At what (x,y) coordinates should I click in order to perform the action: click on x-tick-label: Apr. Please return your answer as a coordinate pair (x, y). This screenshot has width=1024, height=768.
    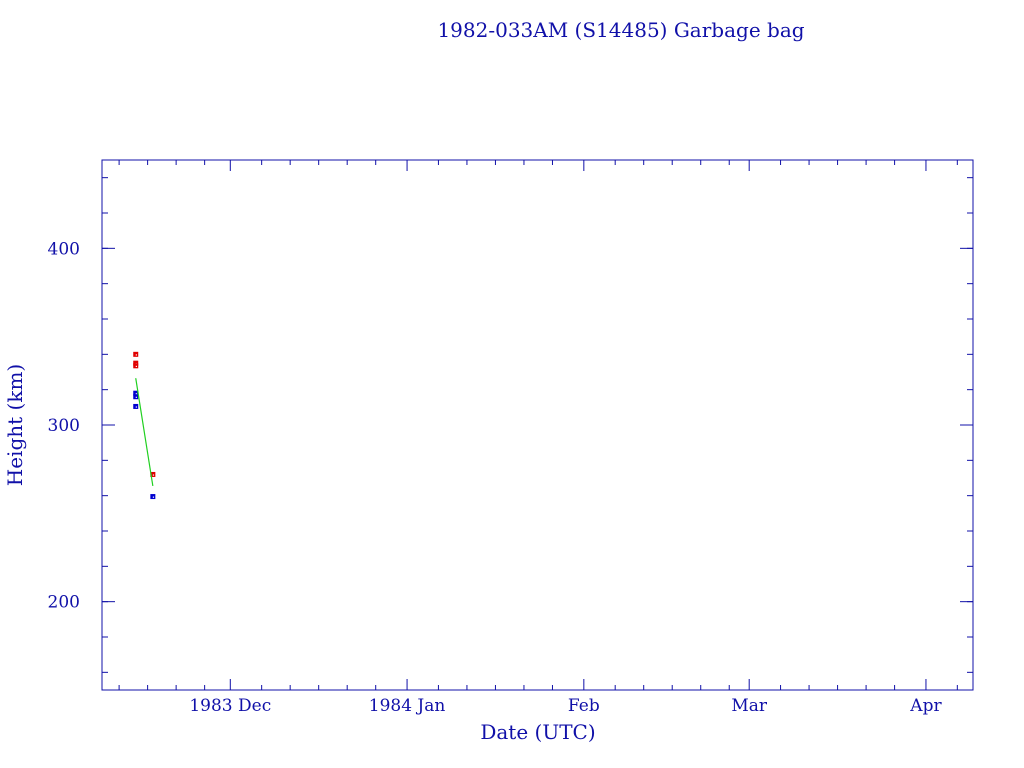
    Looking at the image, I should click on (925, 706).